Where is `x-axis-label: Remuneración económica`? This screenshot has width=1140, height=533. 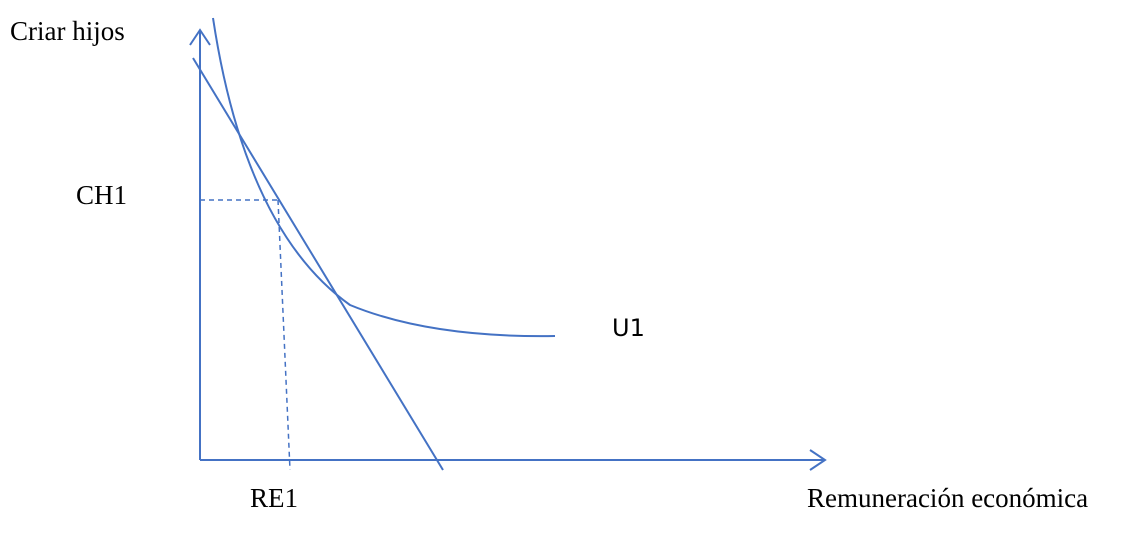 x-axis-label: Remuneración económica is located at coordinates (948, 498).